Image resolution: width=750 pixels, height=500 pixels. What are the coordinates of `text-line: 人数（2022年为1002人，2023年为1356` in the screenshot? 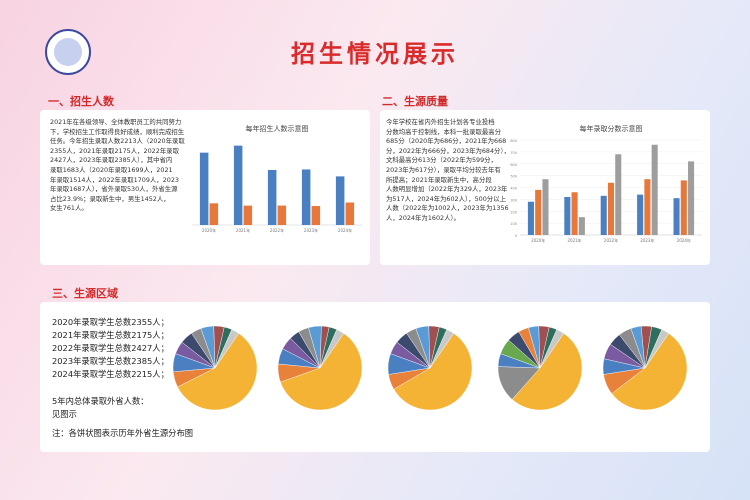 It's located at (447, 208).